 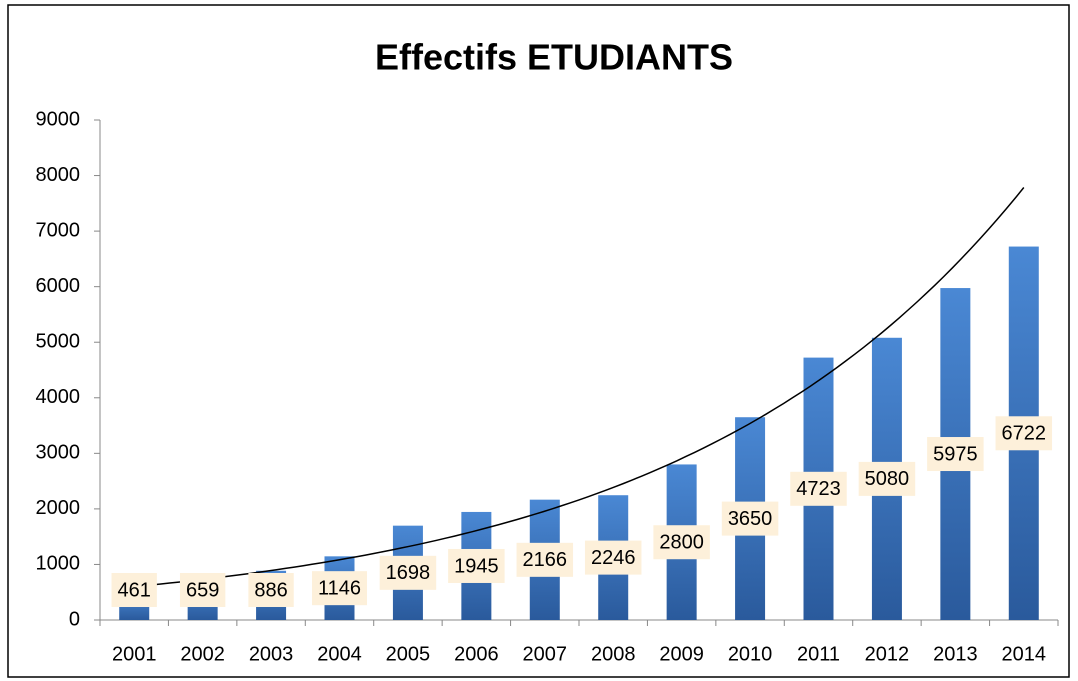 I want to click on y-tick-label: 9000, so click(x=58, y=119).